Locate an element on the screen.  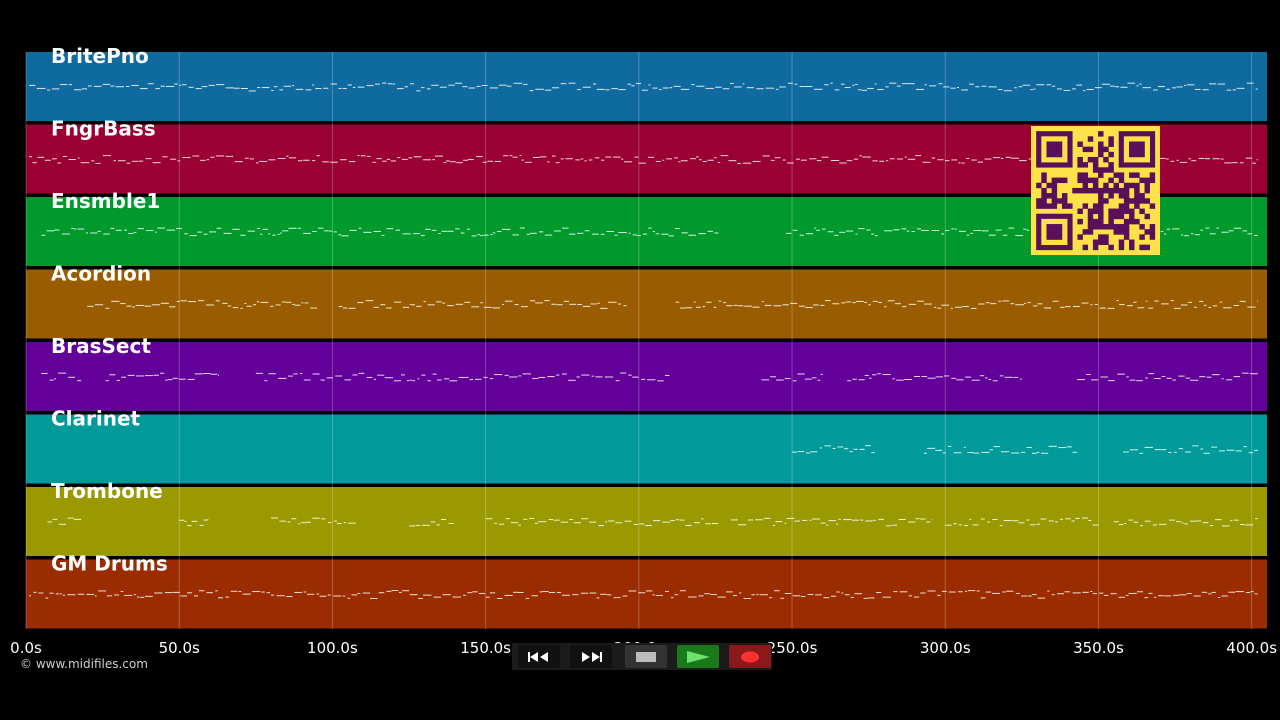
qr-pattern is located at coordinates (1096, 191).